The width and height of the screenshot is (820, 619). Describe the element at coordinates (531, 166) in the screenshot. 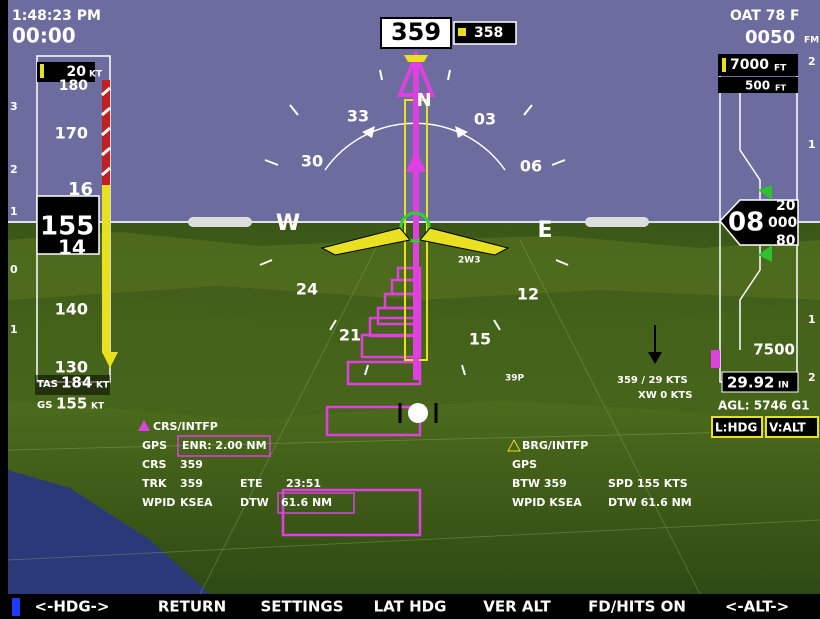

I see `compass-label: 06` at that location.